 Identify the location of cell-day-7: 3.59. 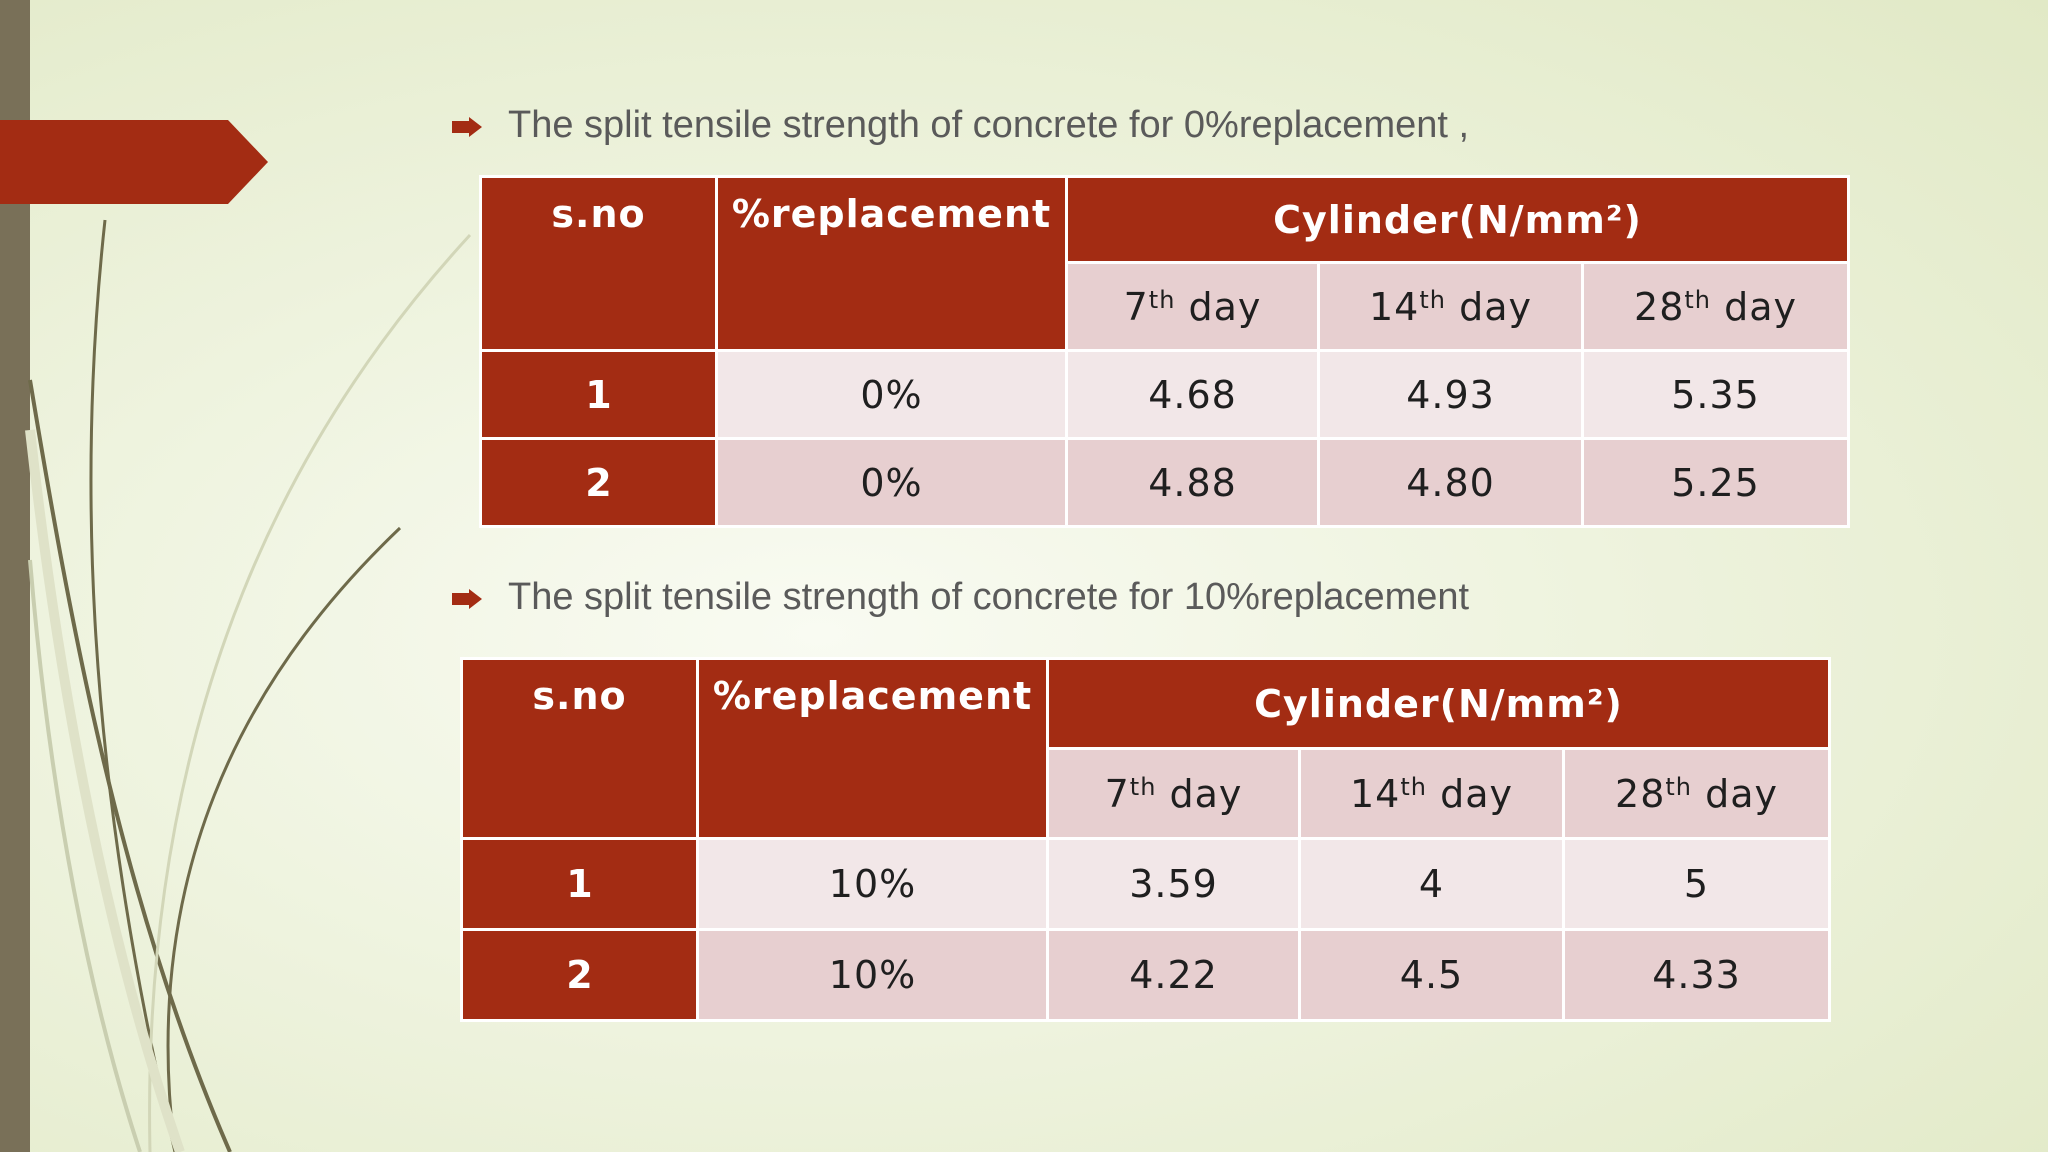
(1173, 884).